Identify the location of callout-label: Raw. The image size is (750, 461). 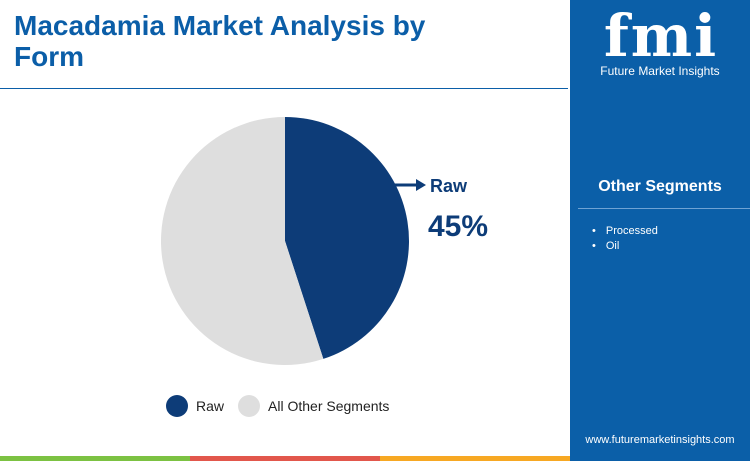
(449, 186).